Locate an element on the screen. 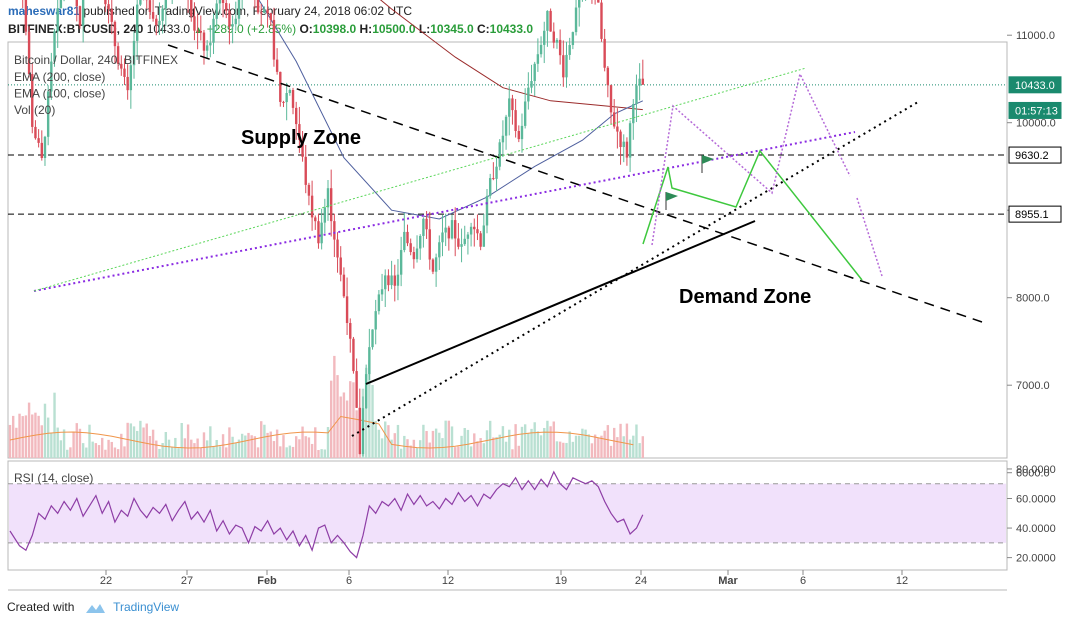 The width and height of the screenshot is (1067, 626). volume-bars is located at coordinates (326, 406).